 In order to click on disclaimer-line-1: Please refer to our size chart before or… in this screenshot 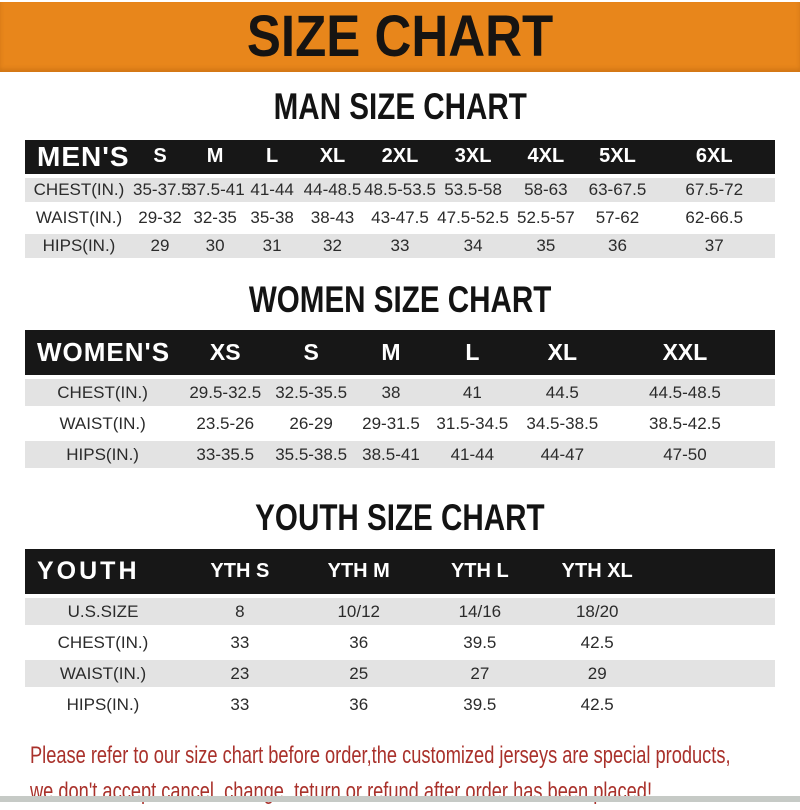, I will do `click(380, 756)`.